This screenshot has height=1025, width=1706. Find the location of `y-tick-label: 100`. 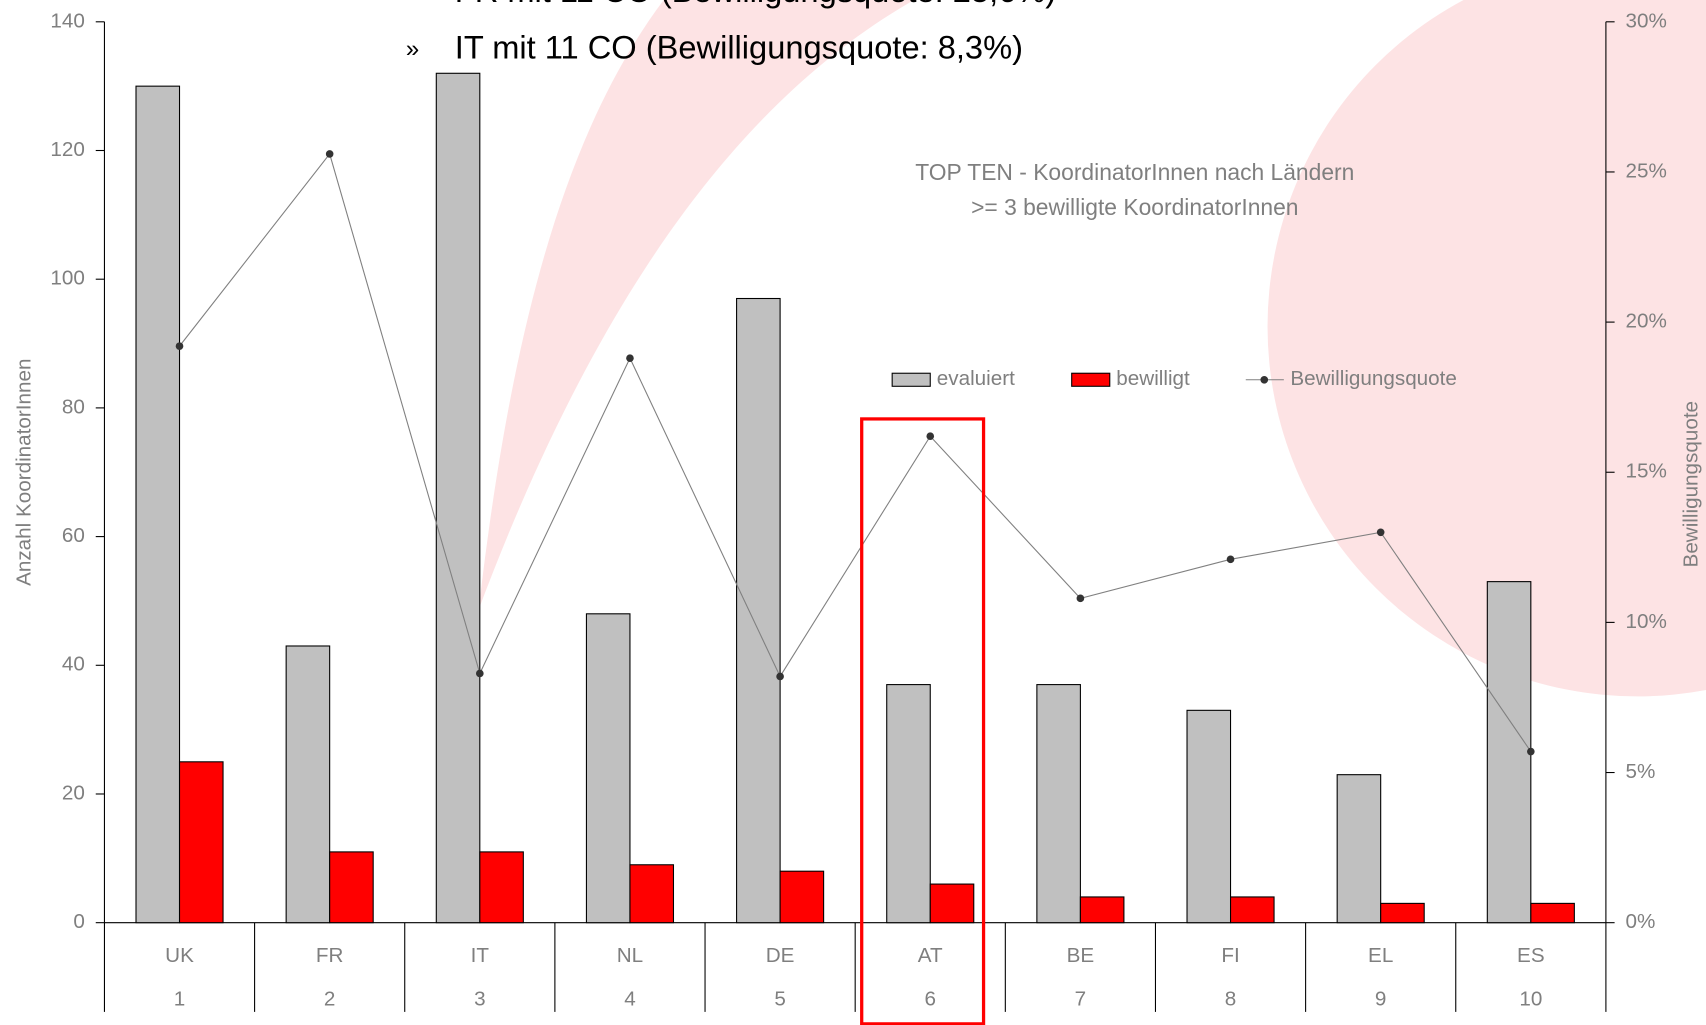

y-tick-label: 100 is located at coordinates (67, 278).